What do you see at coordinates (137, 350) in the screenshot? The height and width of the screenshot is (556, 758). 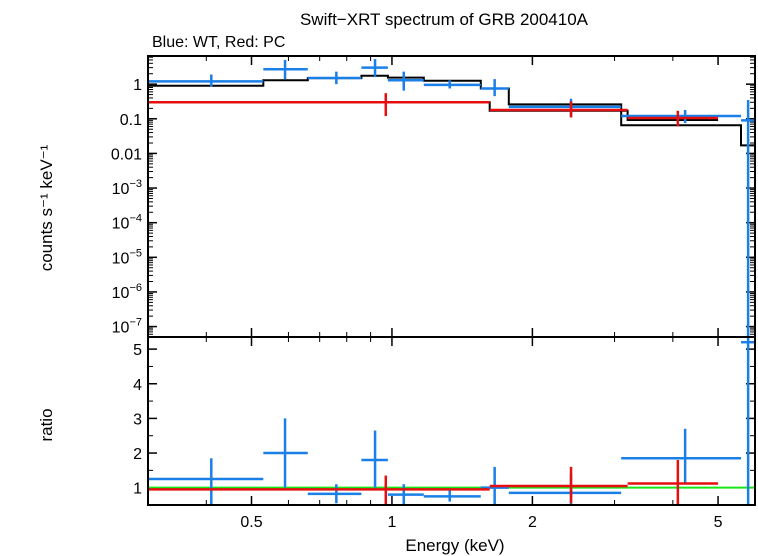 I see `ratio-ytick-label: 5` at bounding box center [137, 350].